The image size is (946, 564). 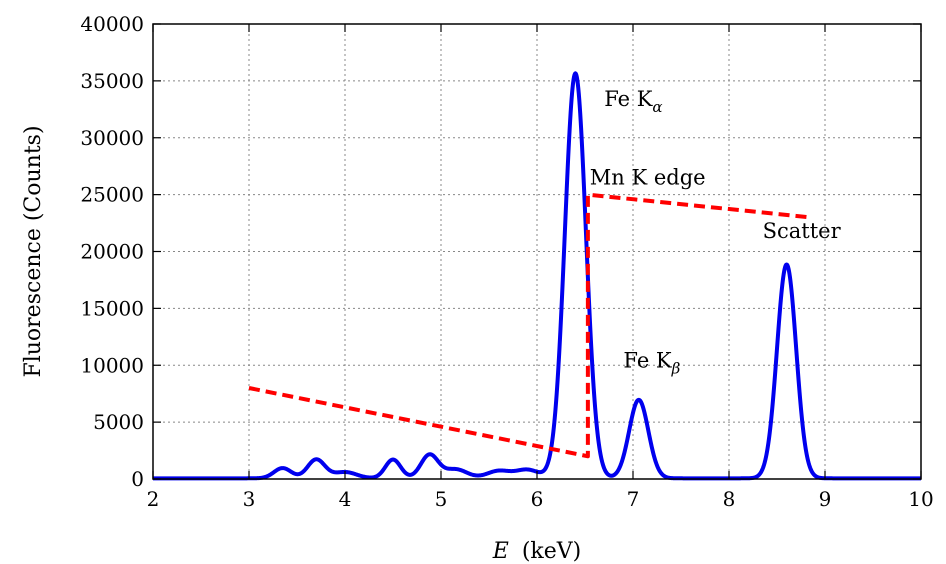 What do you see at coordinates (537, 499) in the screenshot?
I see `x-tick-label: 6` at bounding box center [537, 499].